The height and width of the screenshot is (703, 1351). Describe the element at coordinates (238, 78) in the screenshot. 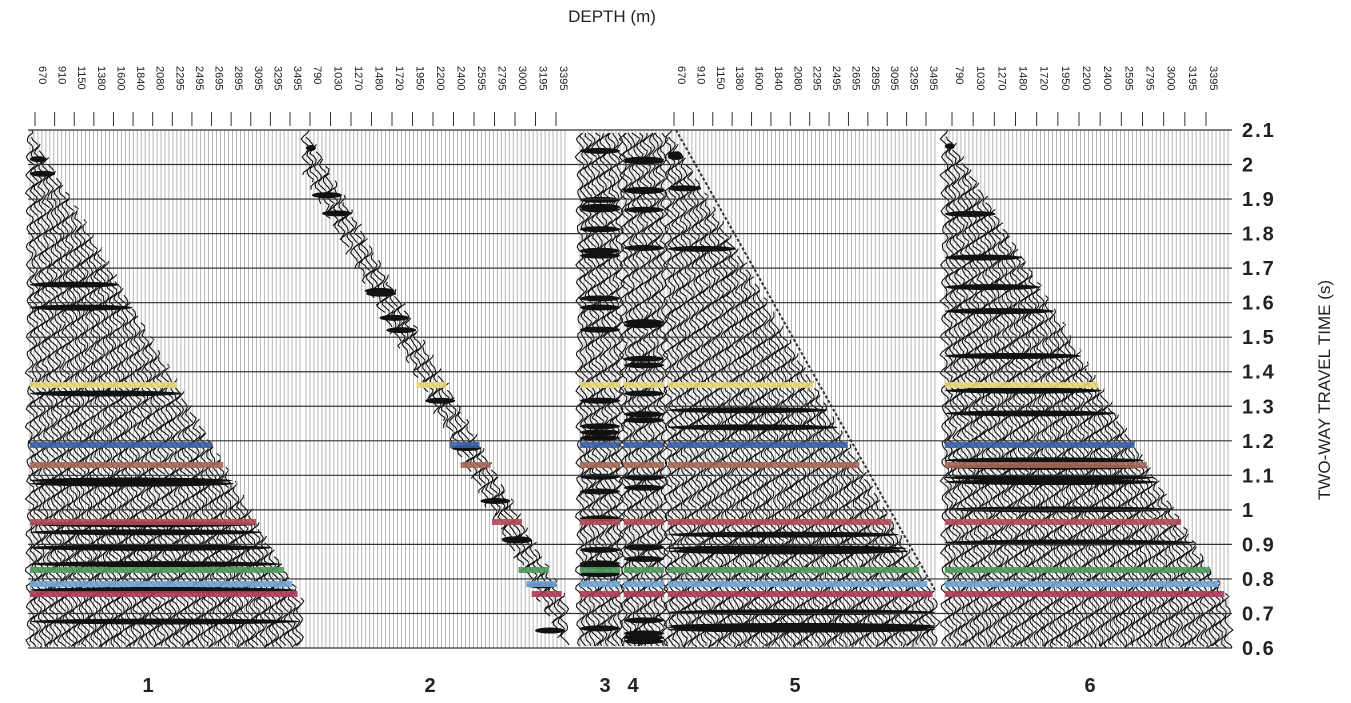

I see `depth-label: 2895` at that location.